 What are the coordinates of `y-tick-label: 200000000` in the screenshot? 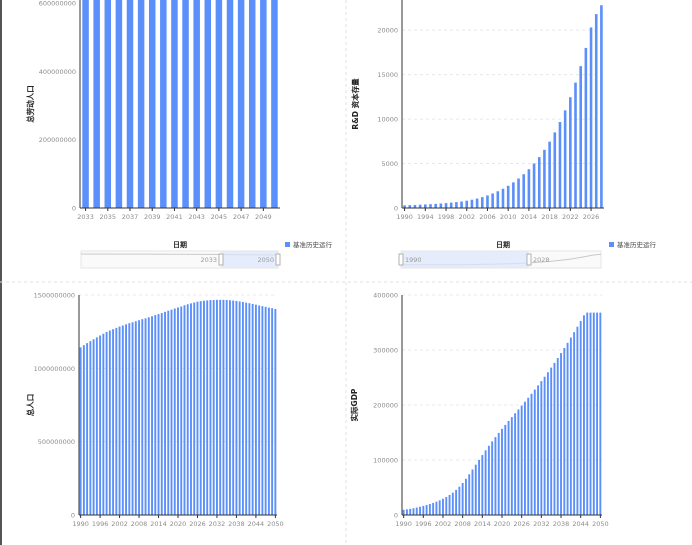 It's located at (57, 140).